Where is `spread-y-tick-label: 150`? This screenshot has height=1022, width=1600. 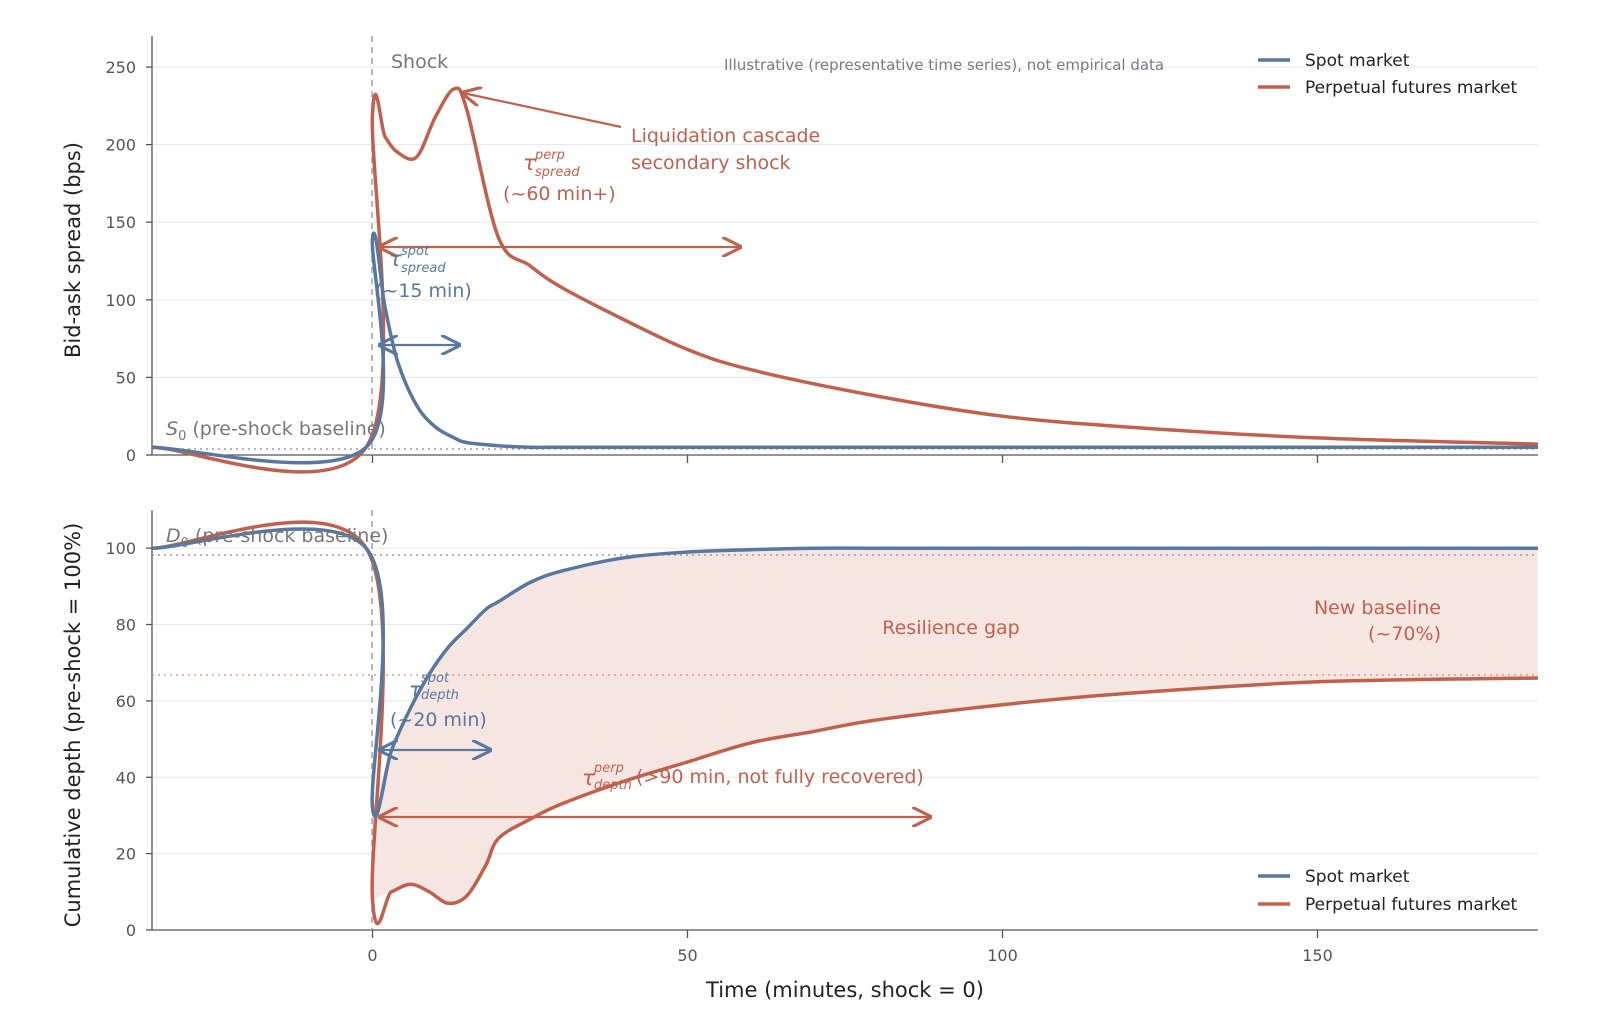
spread-y-tick-label: 150 is located at coordinates (120, 222).